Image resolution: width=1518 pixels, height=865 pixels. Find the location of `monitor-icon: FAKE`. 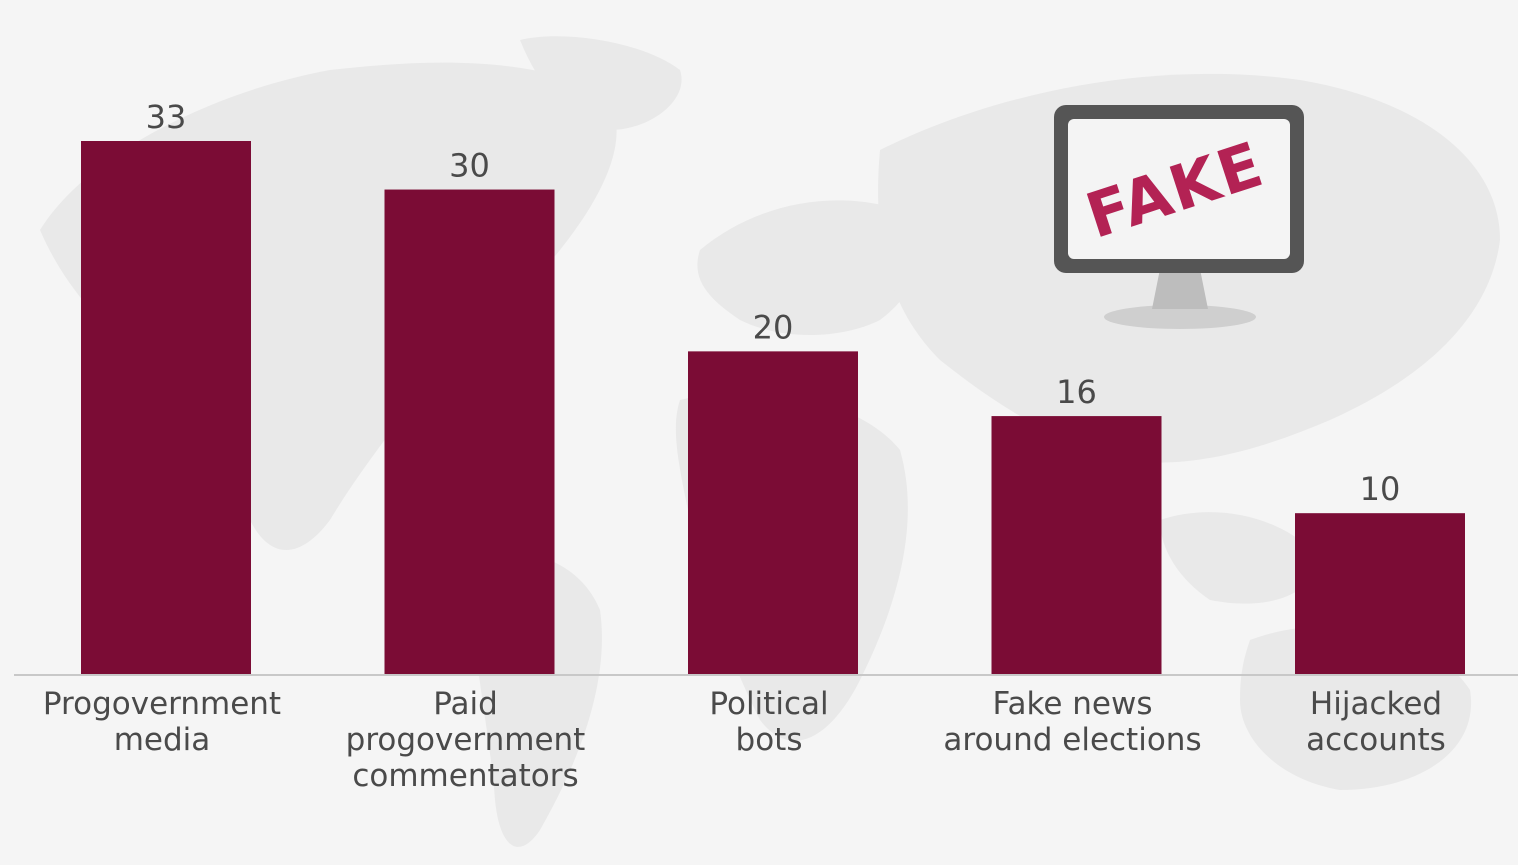

monitor-icon: FAKE is located at coordinates (1179, 217).